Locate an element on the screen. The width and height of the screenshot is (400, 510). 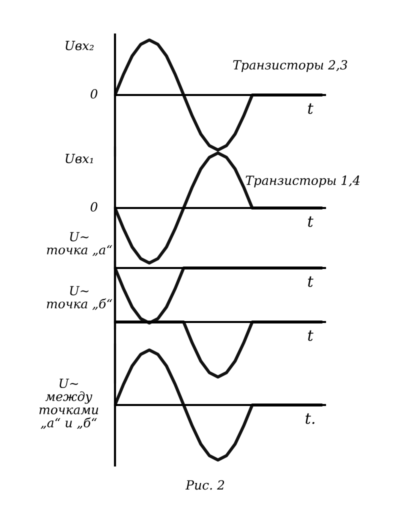
y-axis-title: U~ точка „б“ is located at coordinates (79, 298).